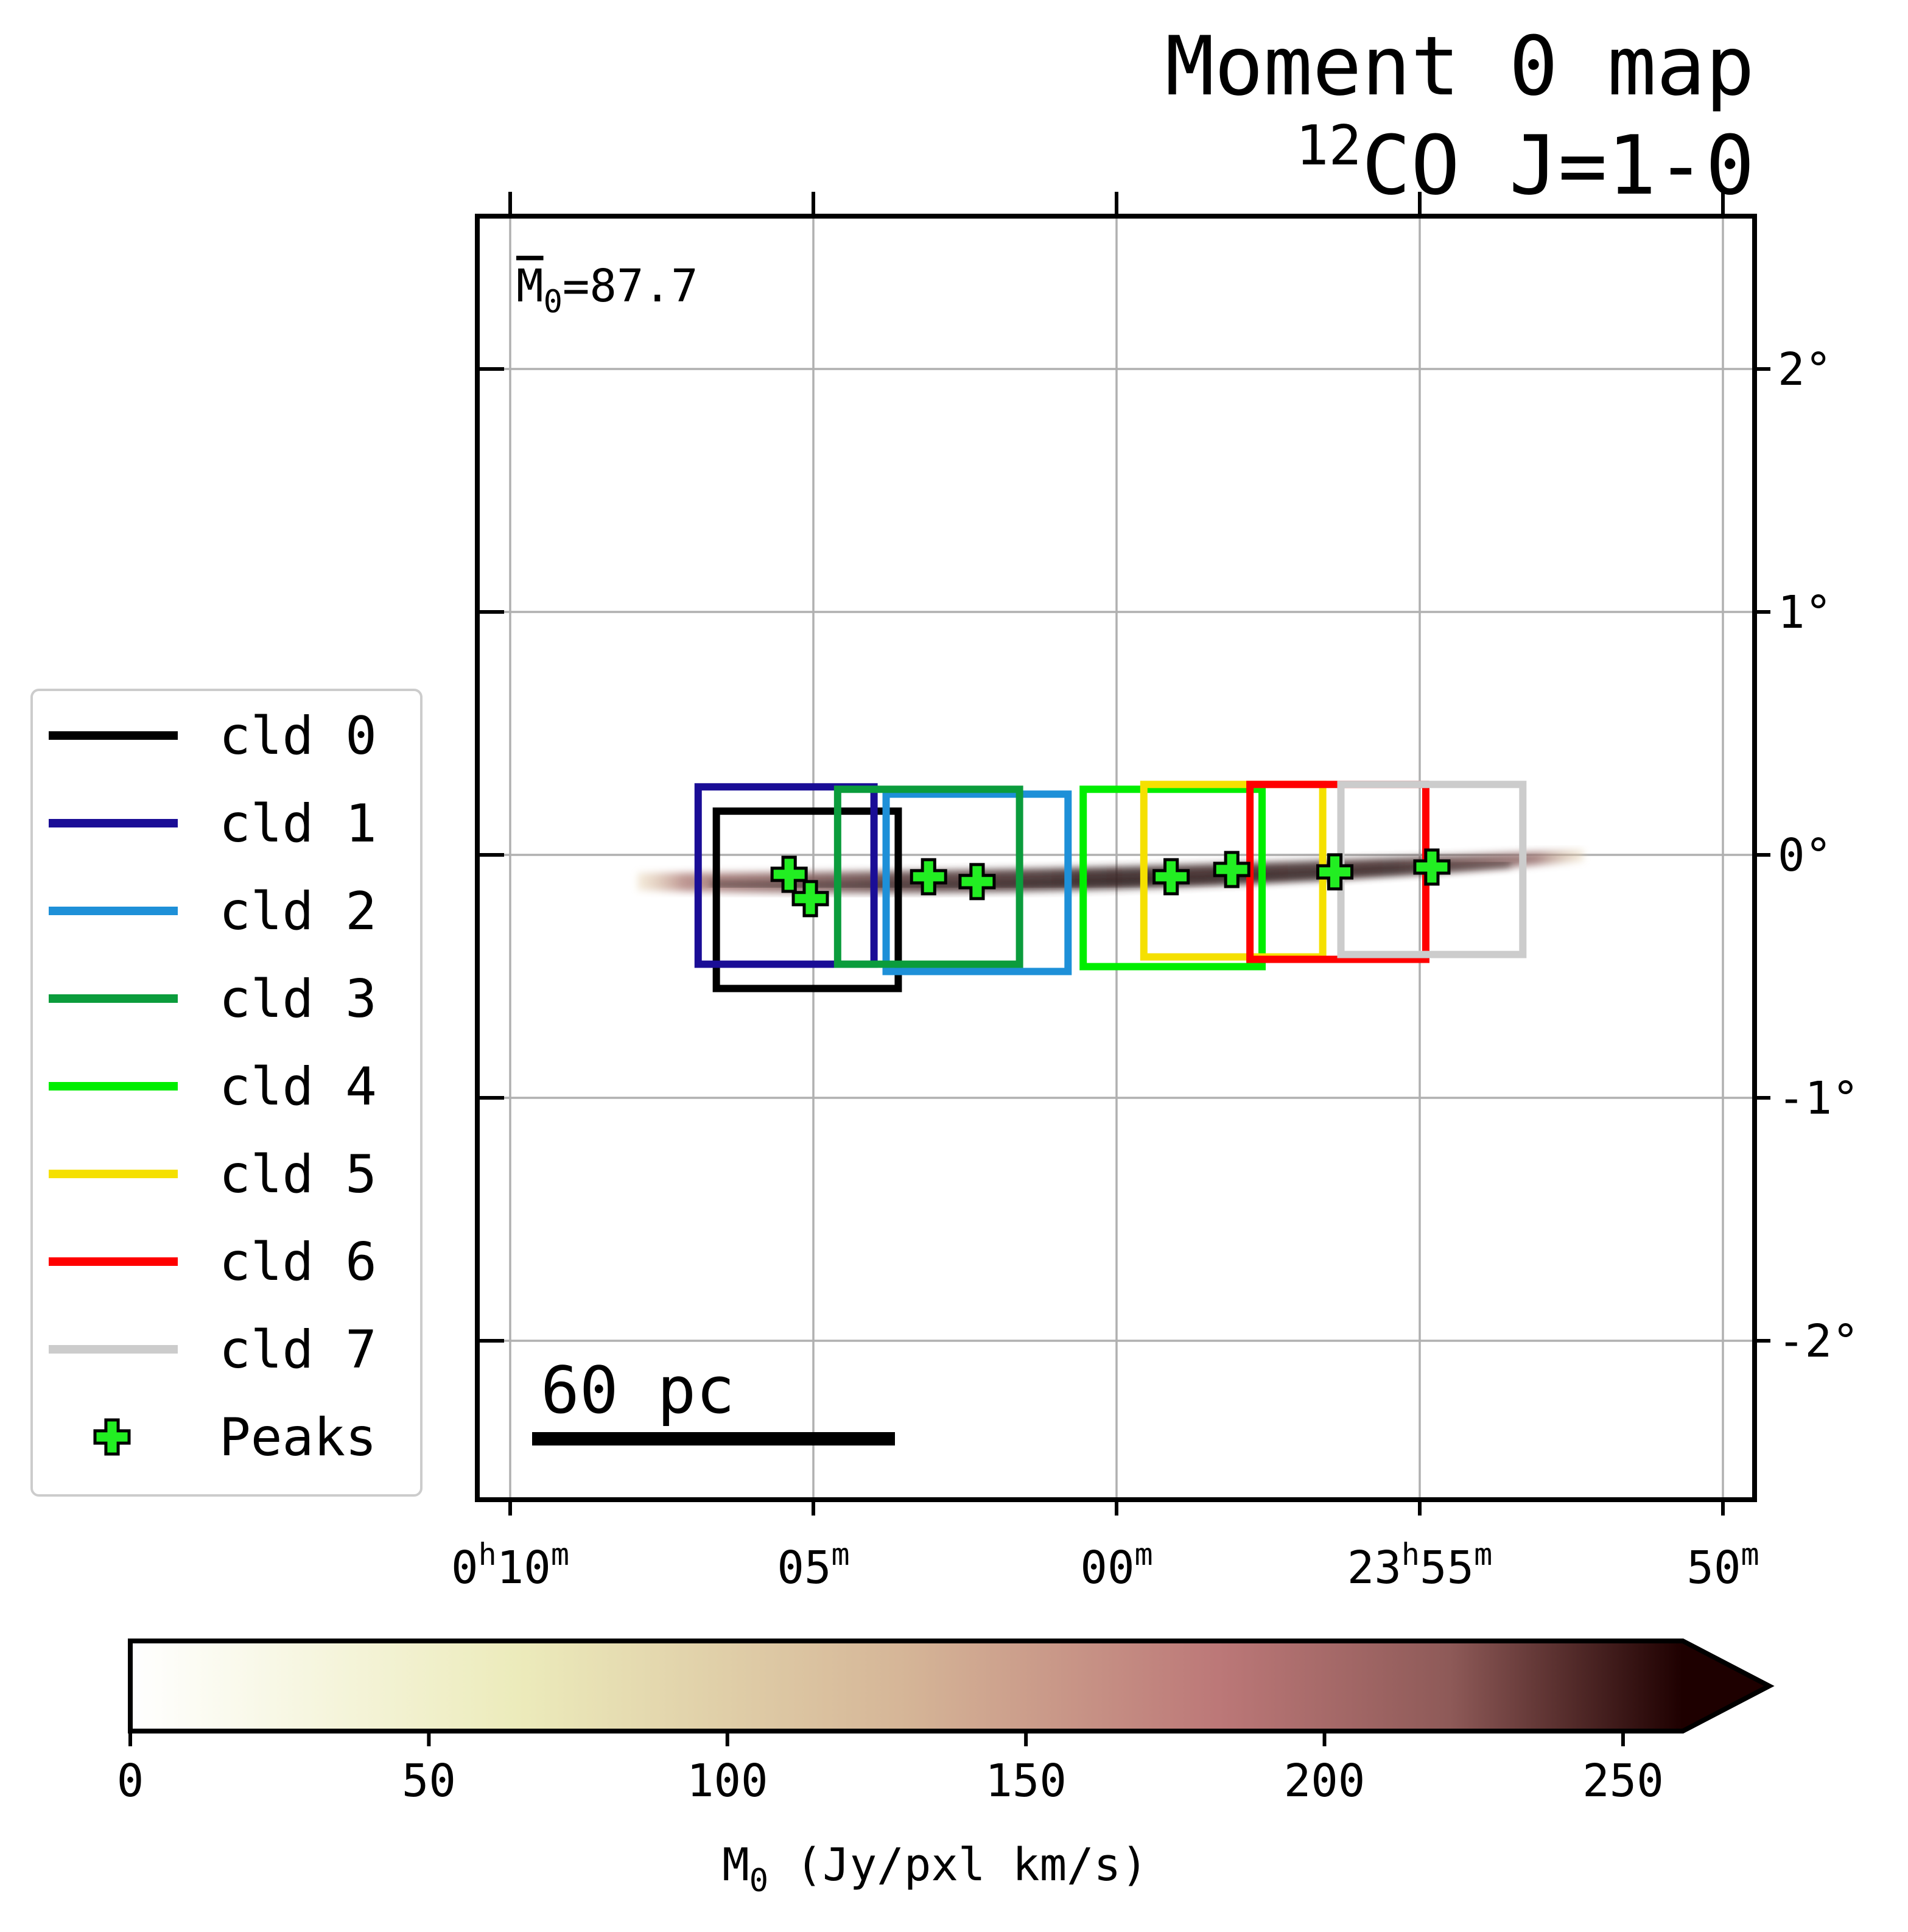 This screenshot has height=1932, width=1908. What do you see at coordinates (638, 1391) in the screenshot?
I see `scalebar-label: 60 pc` at bounding box center [638, 1391].